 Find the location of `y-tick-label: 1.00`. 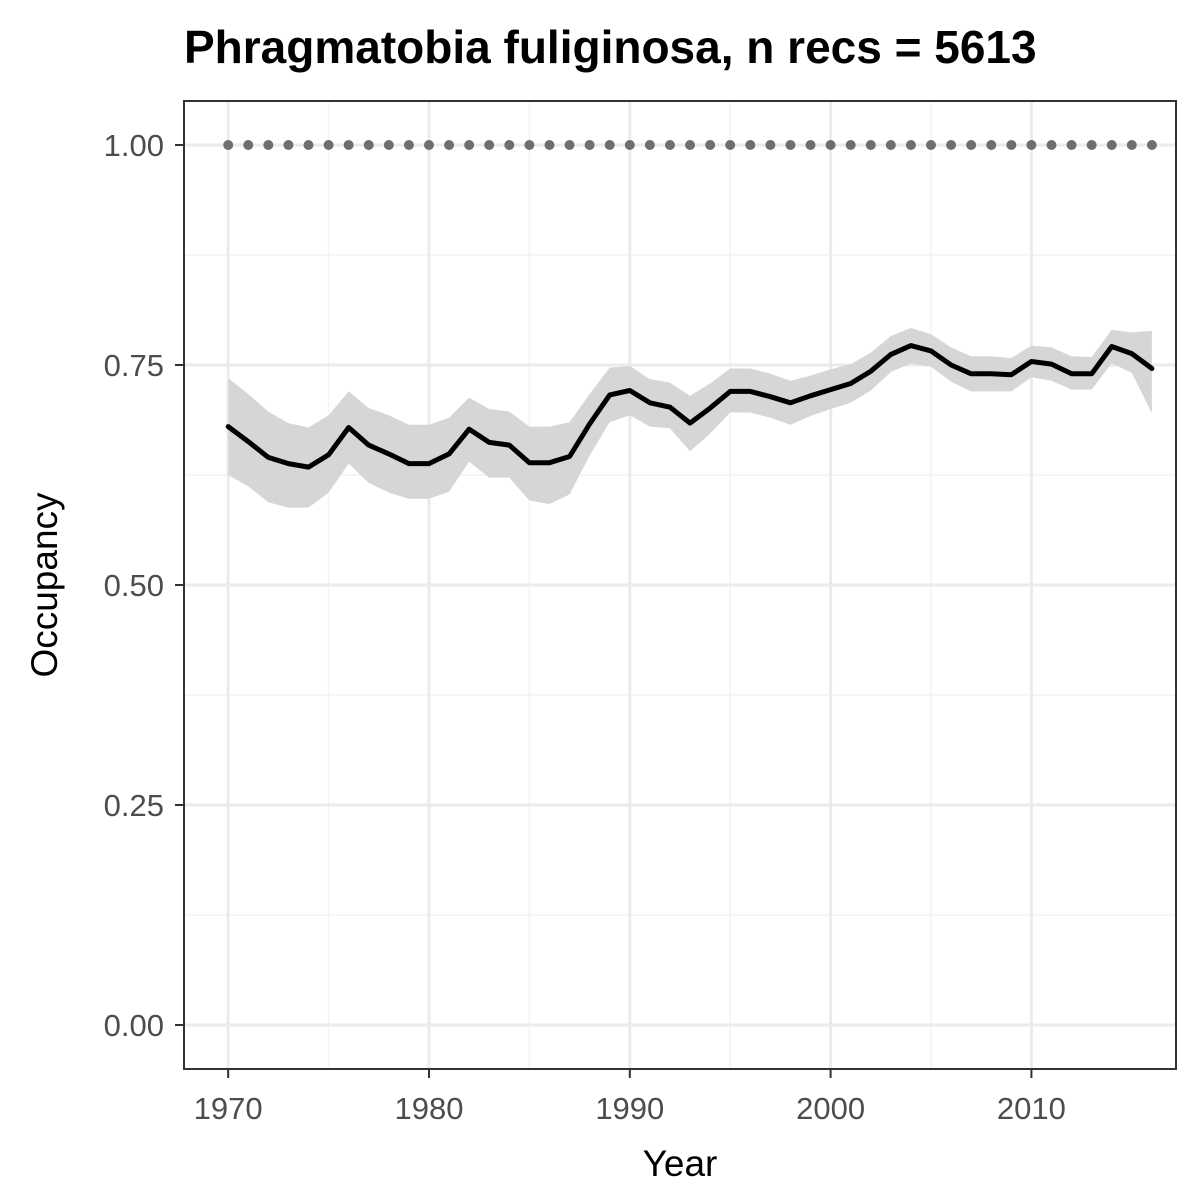

y-tick-label: 1.00 is located at coordinates (134, 145).